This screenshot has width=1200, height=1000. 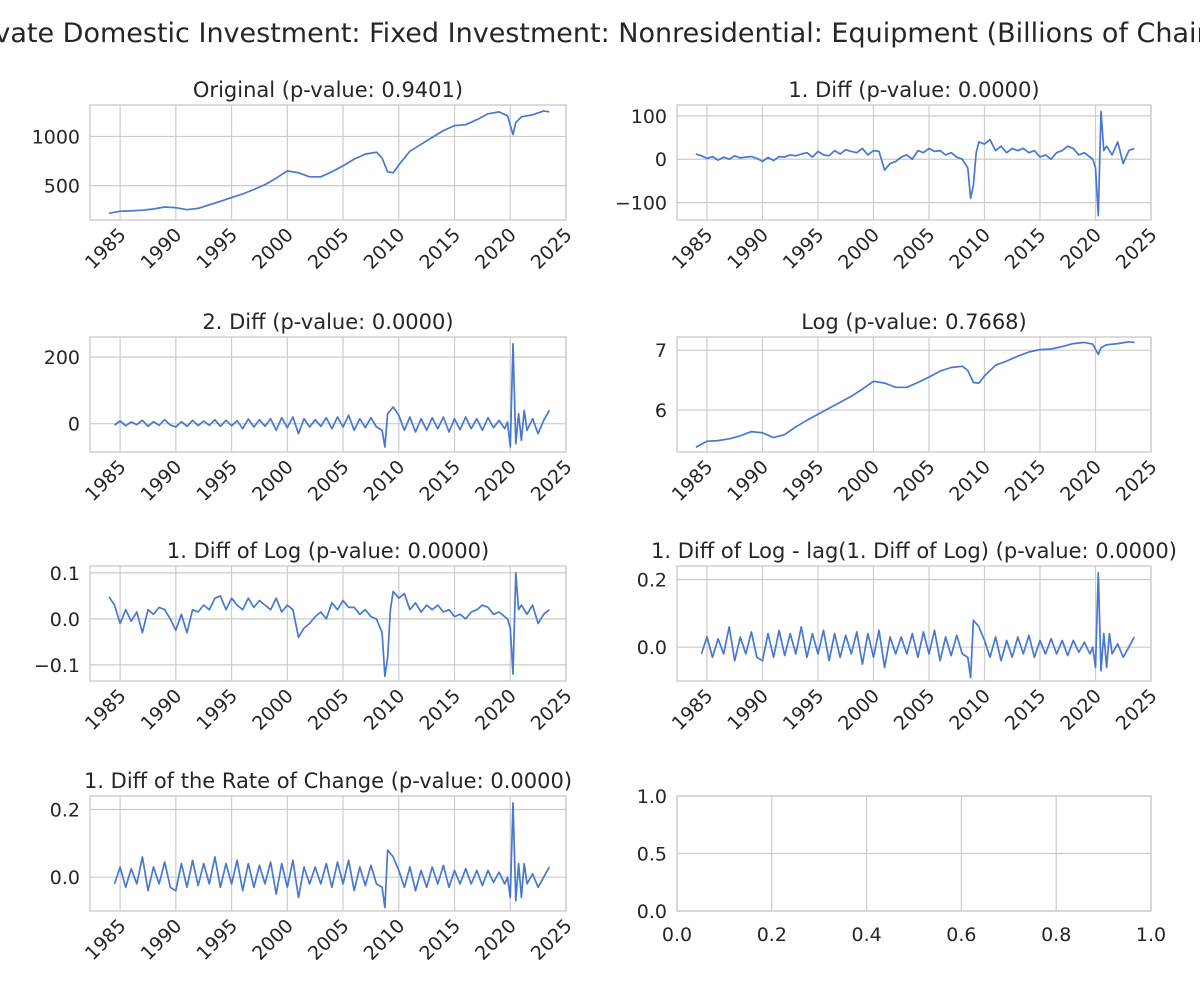 What do you see at coordinates (772, 935) in the screenshot?
I see `x-tick-label: 0.2` at bounding box center [772, 935].